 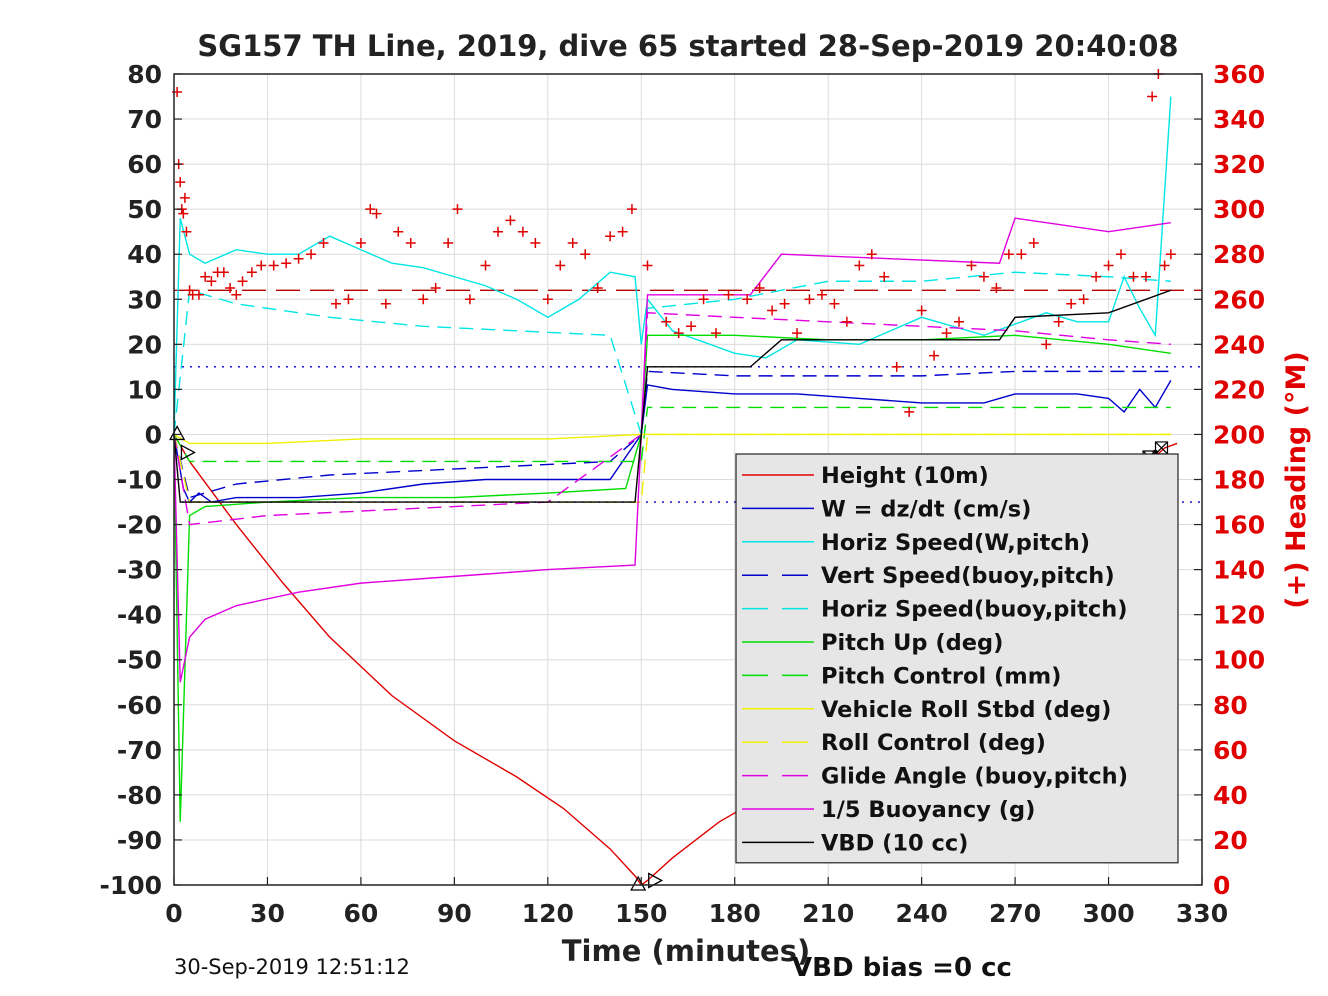 What do you see at coordinates (735, 913) in the screenshot?
I see `x-tick-label: 180` at bounding box center [735, 913].